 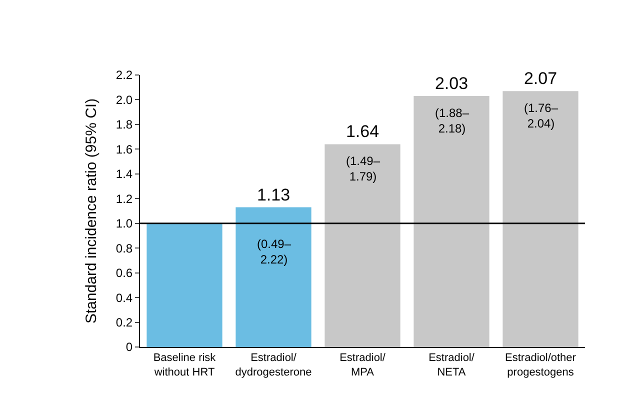 I want to click on x-tick-label: Estradiol/ dydrogesterone, so click(x=273, y=365).